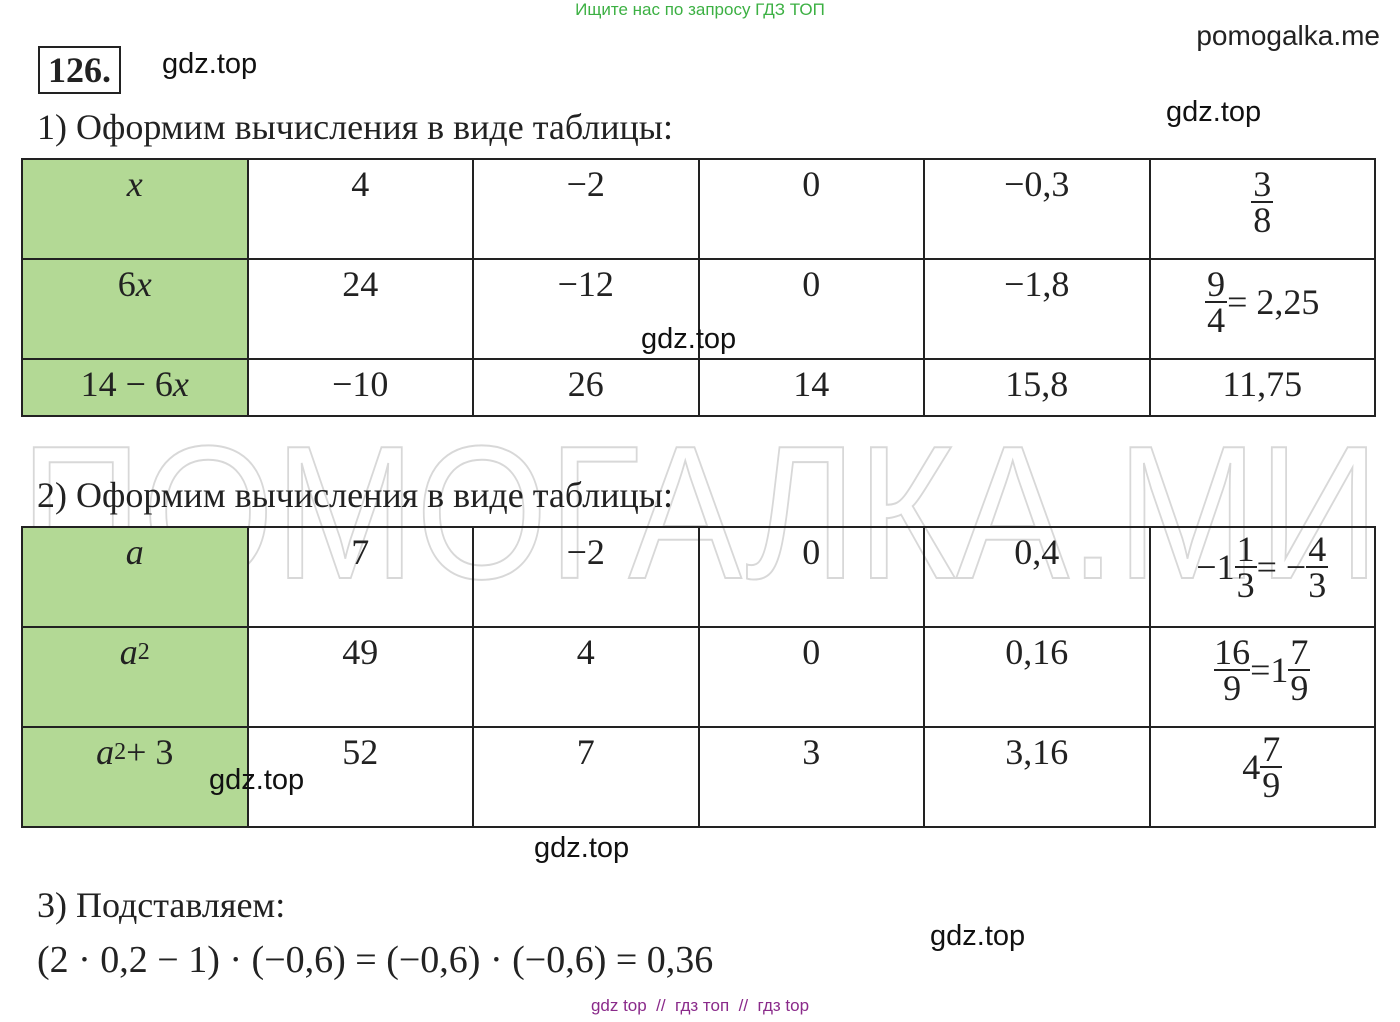 Image resolution: width=1400 pixels, height=1022 pixels. I want to click on cell-content: 0,16, so click(1036, 652).